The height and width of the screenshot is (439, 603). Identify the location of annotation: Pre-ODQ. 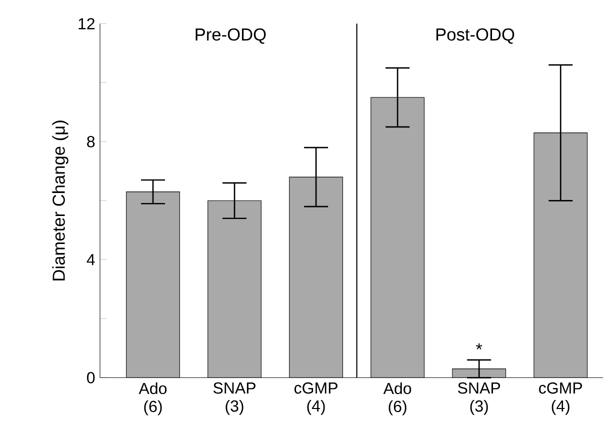
(231, 36).